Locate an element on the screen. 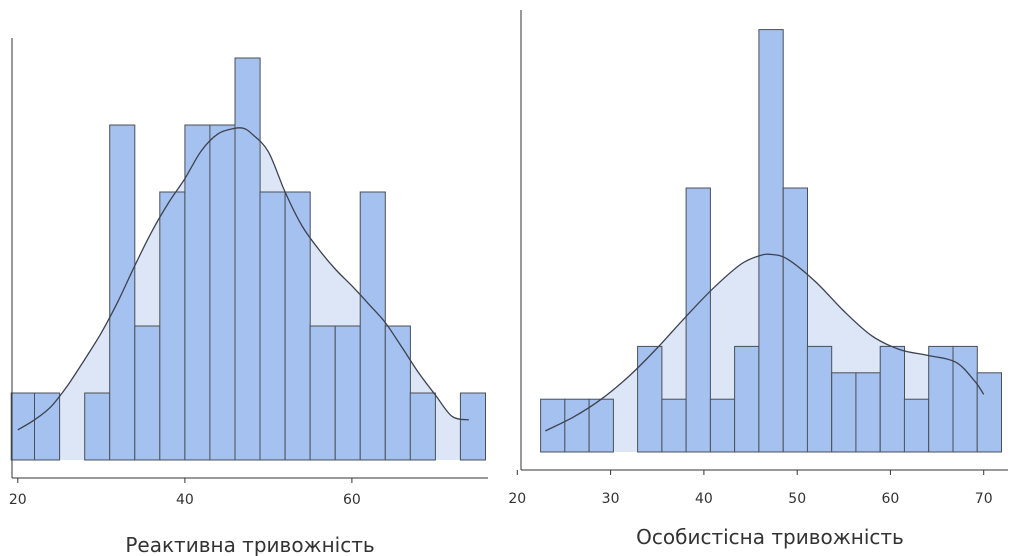 The width and height of the screenshot is (1012, 556). right-x-tick-label: 60 is located at coordinates (890, 499).